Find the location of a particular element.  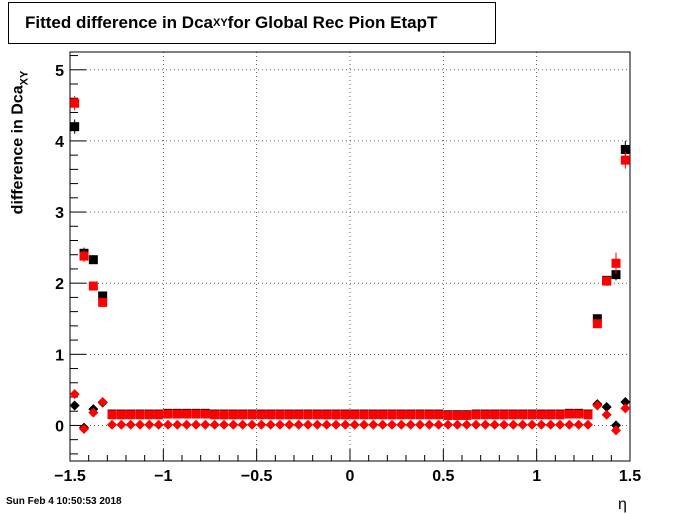

x-tick-label: −0.5 is located at coordinates (257, 476).